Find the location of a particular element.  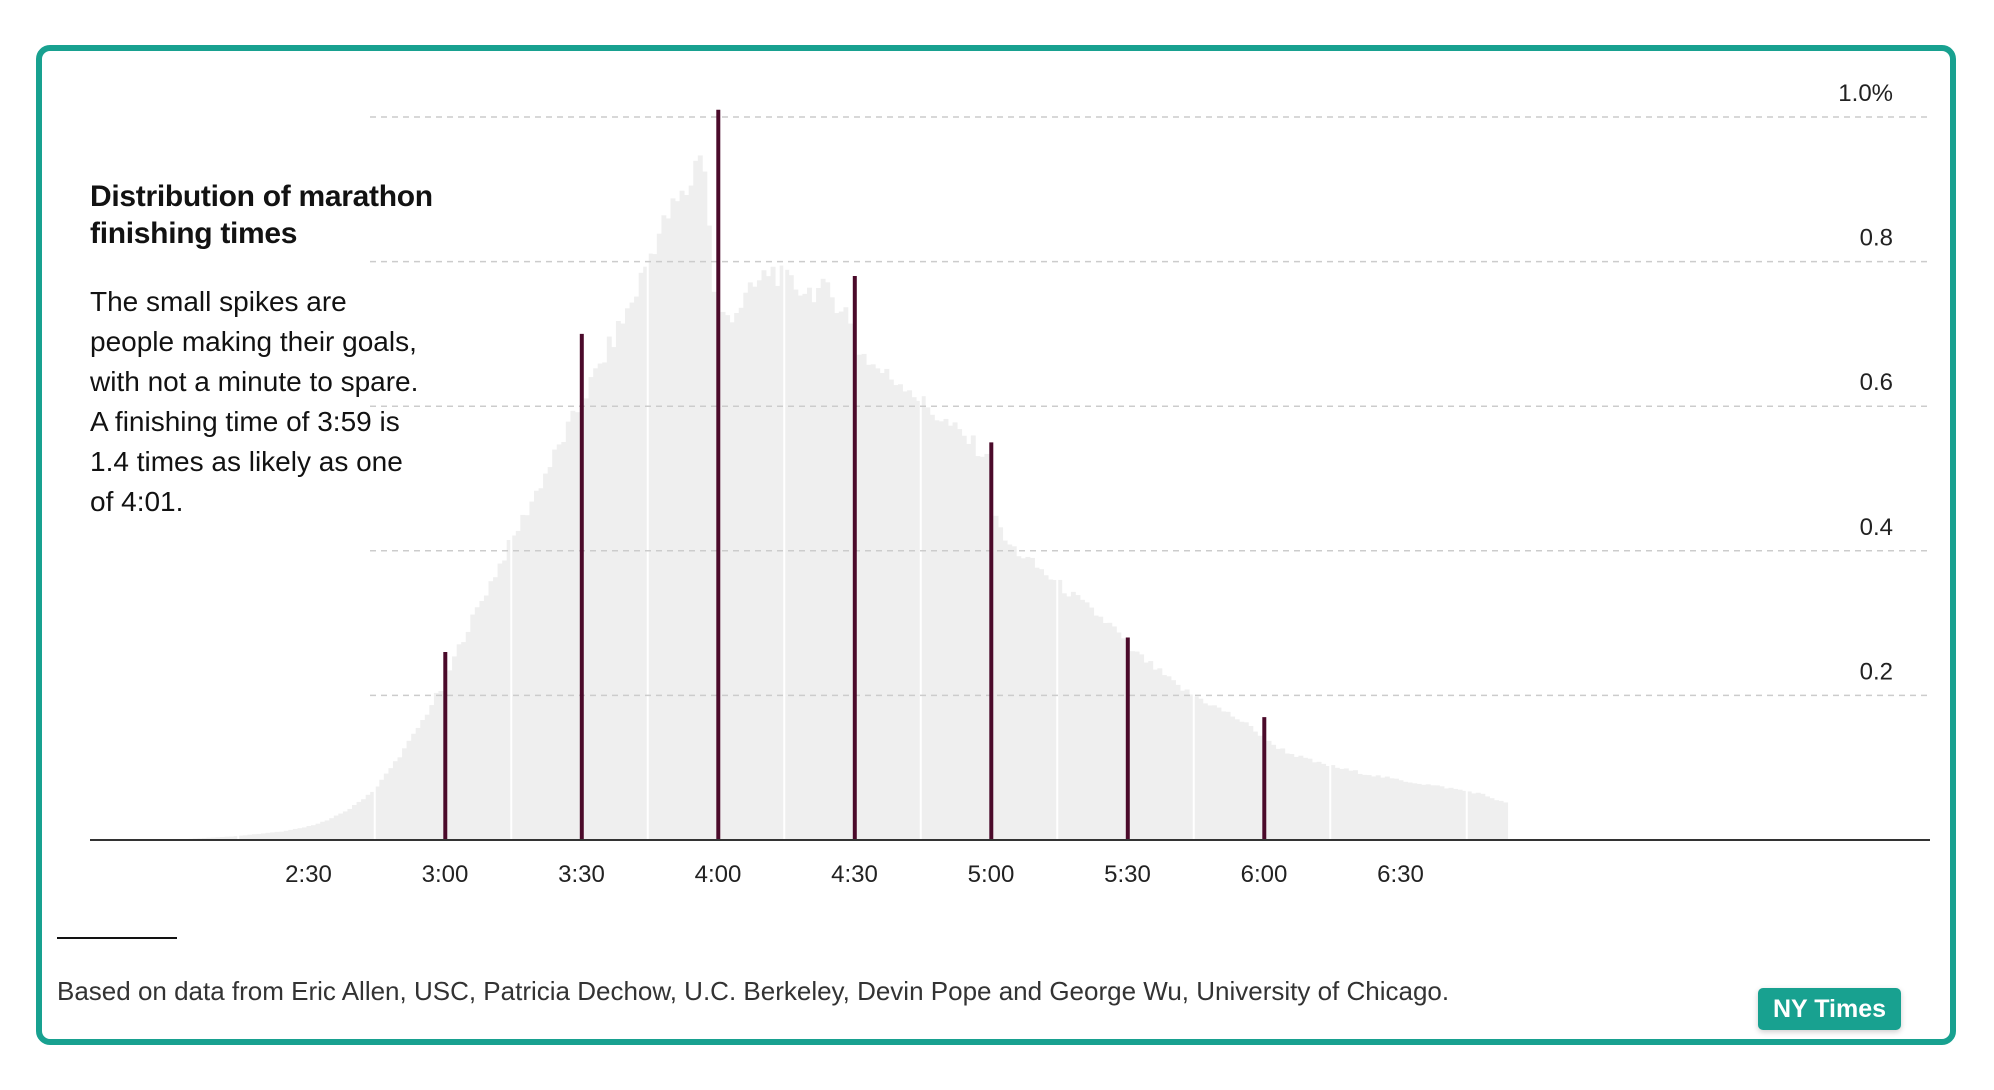

x-tick-label: 4:00 is located at coordinates (718, 874).